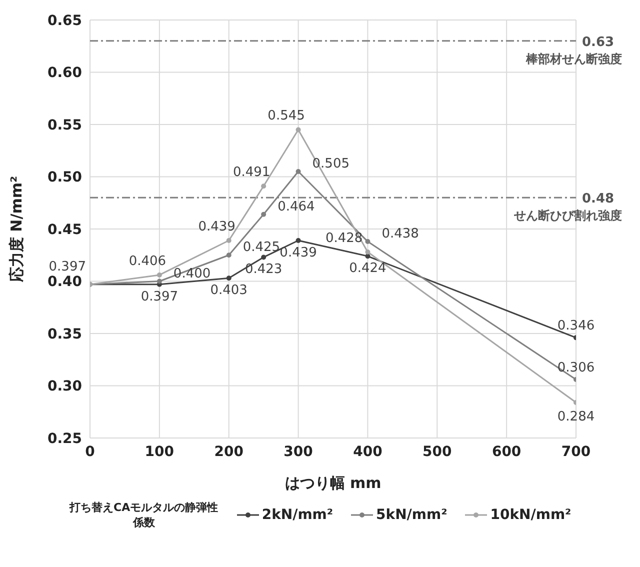 The image size is (640, 567). What do you see at coordinates (567, 215) in the screenshot?
I see `annotation: せん断ひび割れ強度` at bounding box center [567, 215].